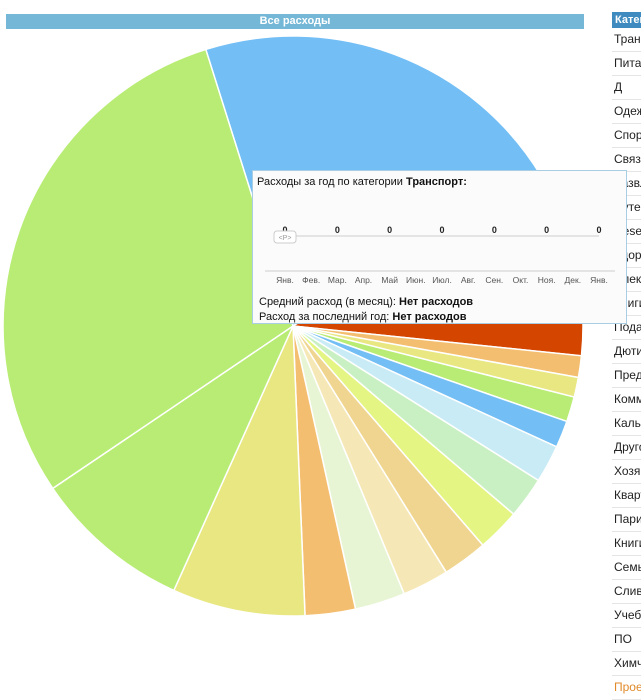  What do you see at coordinates (494, 280) in the screenshot?
I see `x-tick-label: Сен.` at bounding box center [494, 280].